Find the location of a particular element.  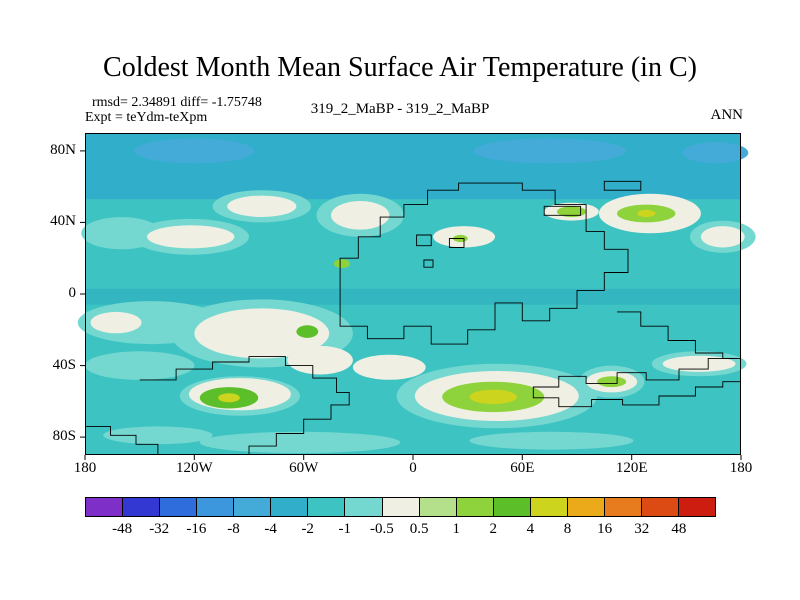

y-axis-label: 0 is located at coordinates (72, 293).